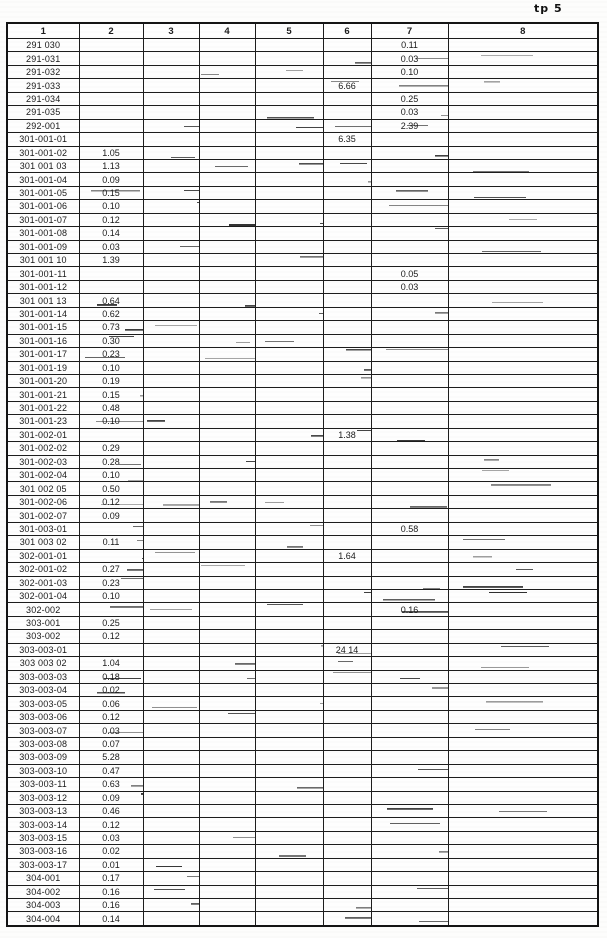 This screenshot has height=938, width=607. I want to click on table-row: 301 001 13 0.64, so click(302, 300).